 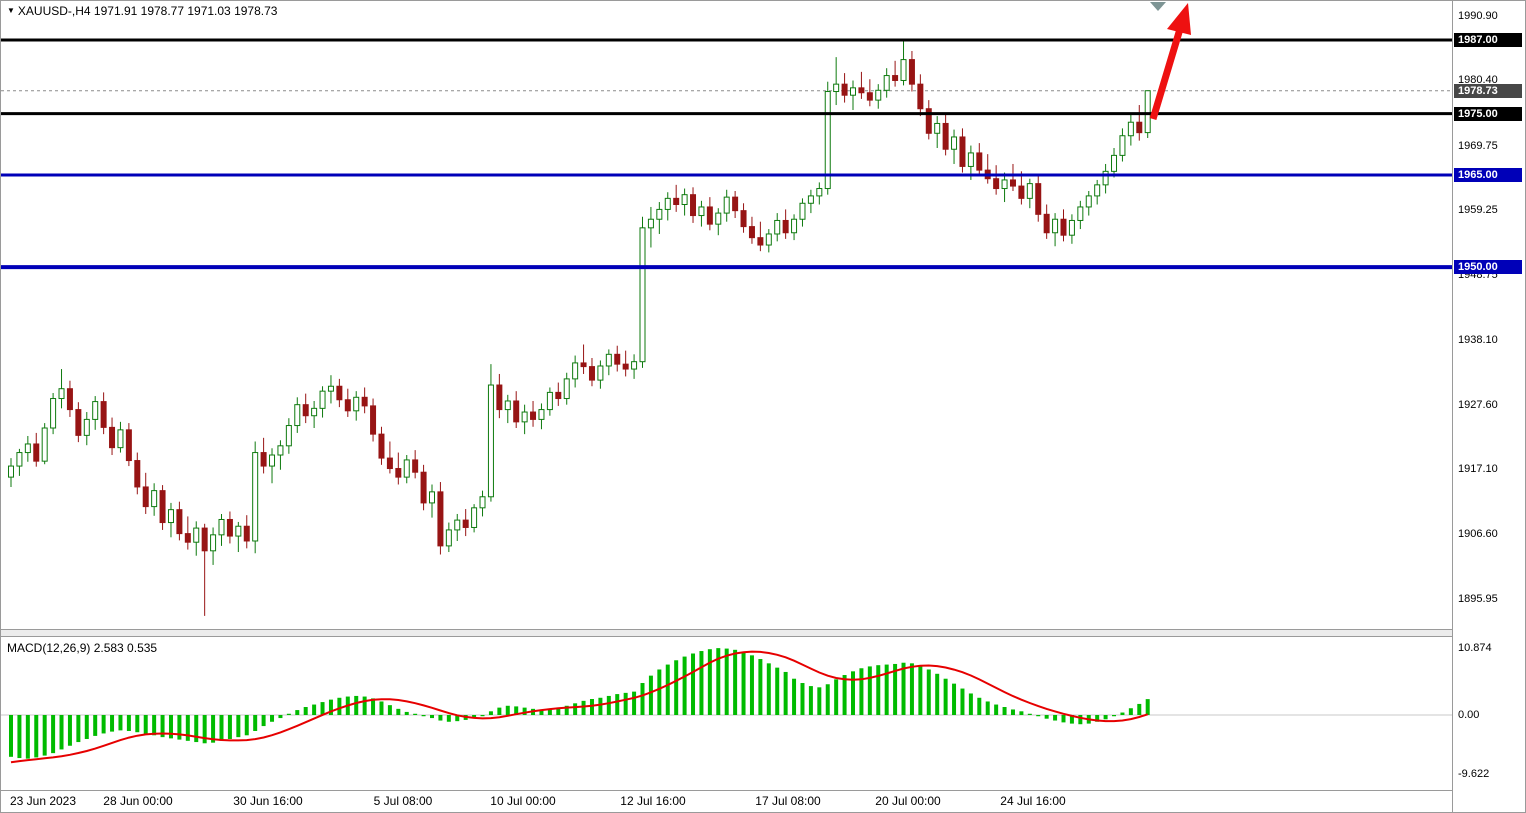 I want to click on price-tick-label: 1959.25, so click(x=1478, y=210).